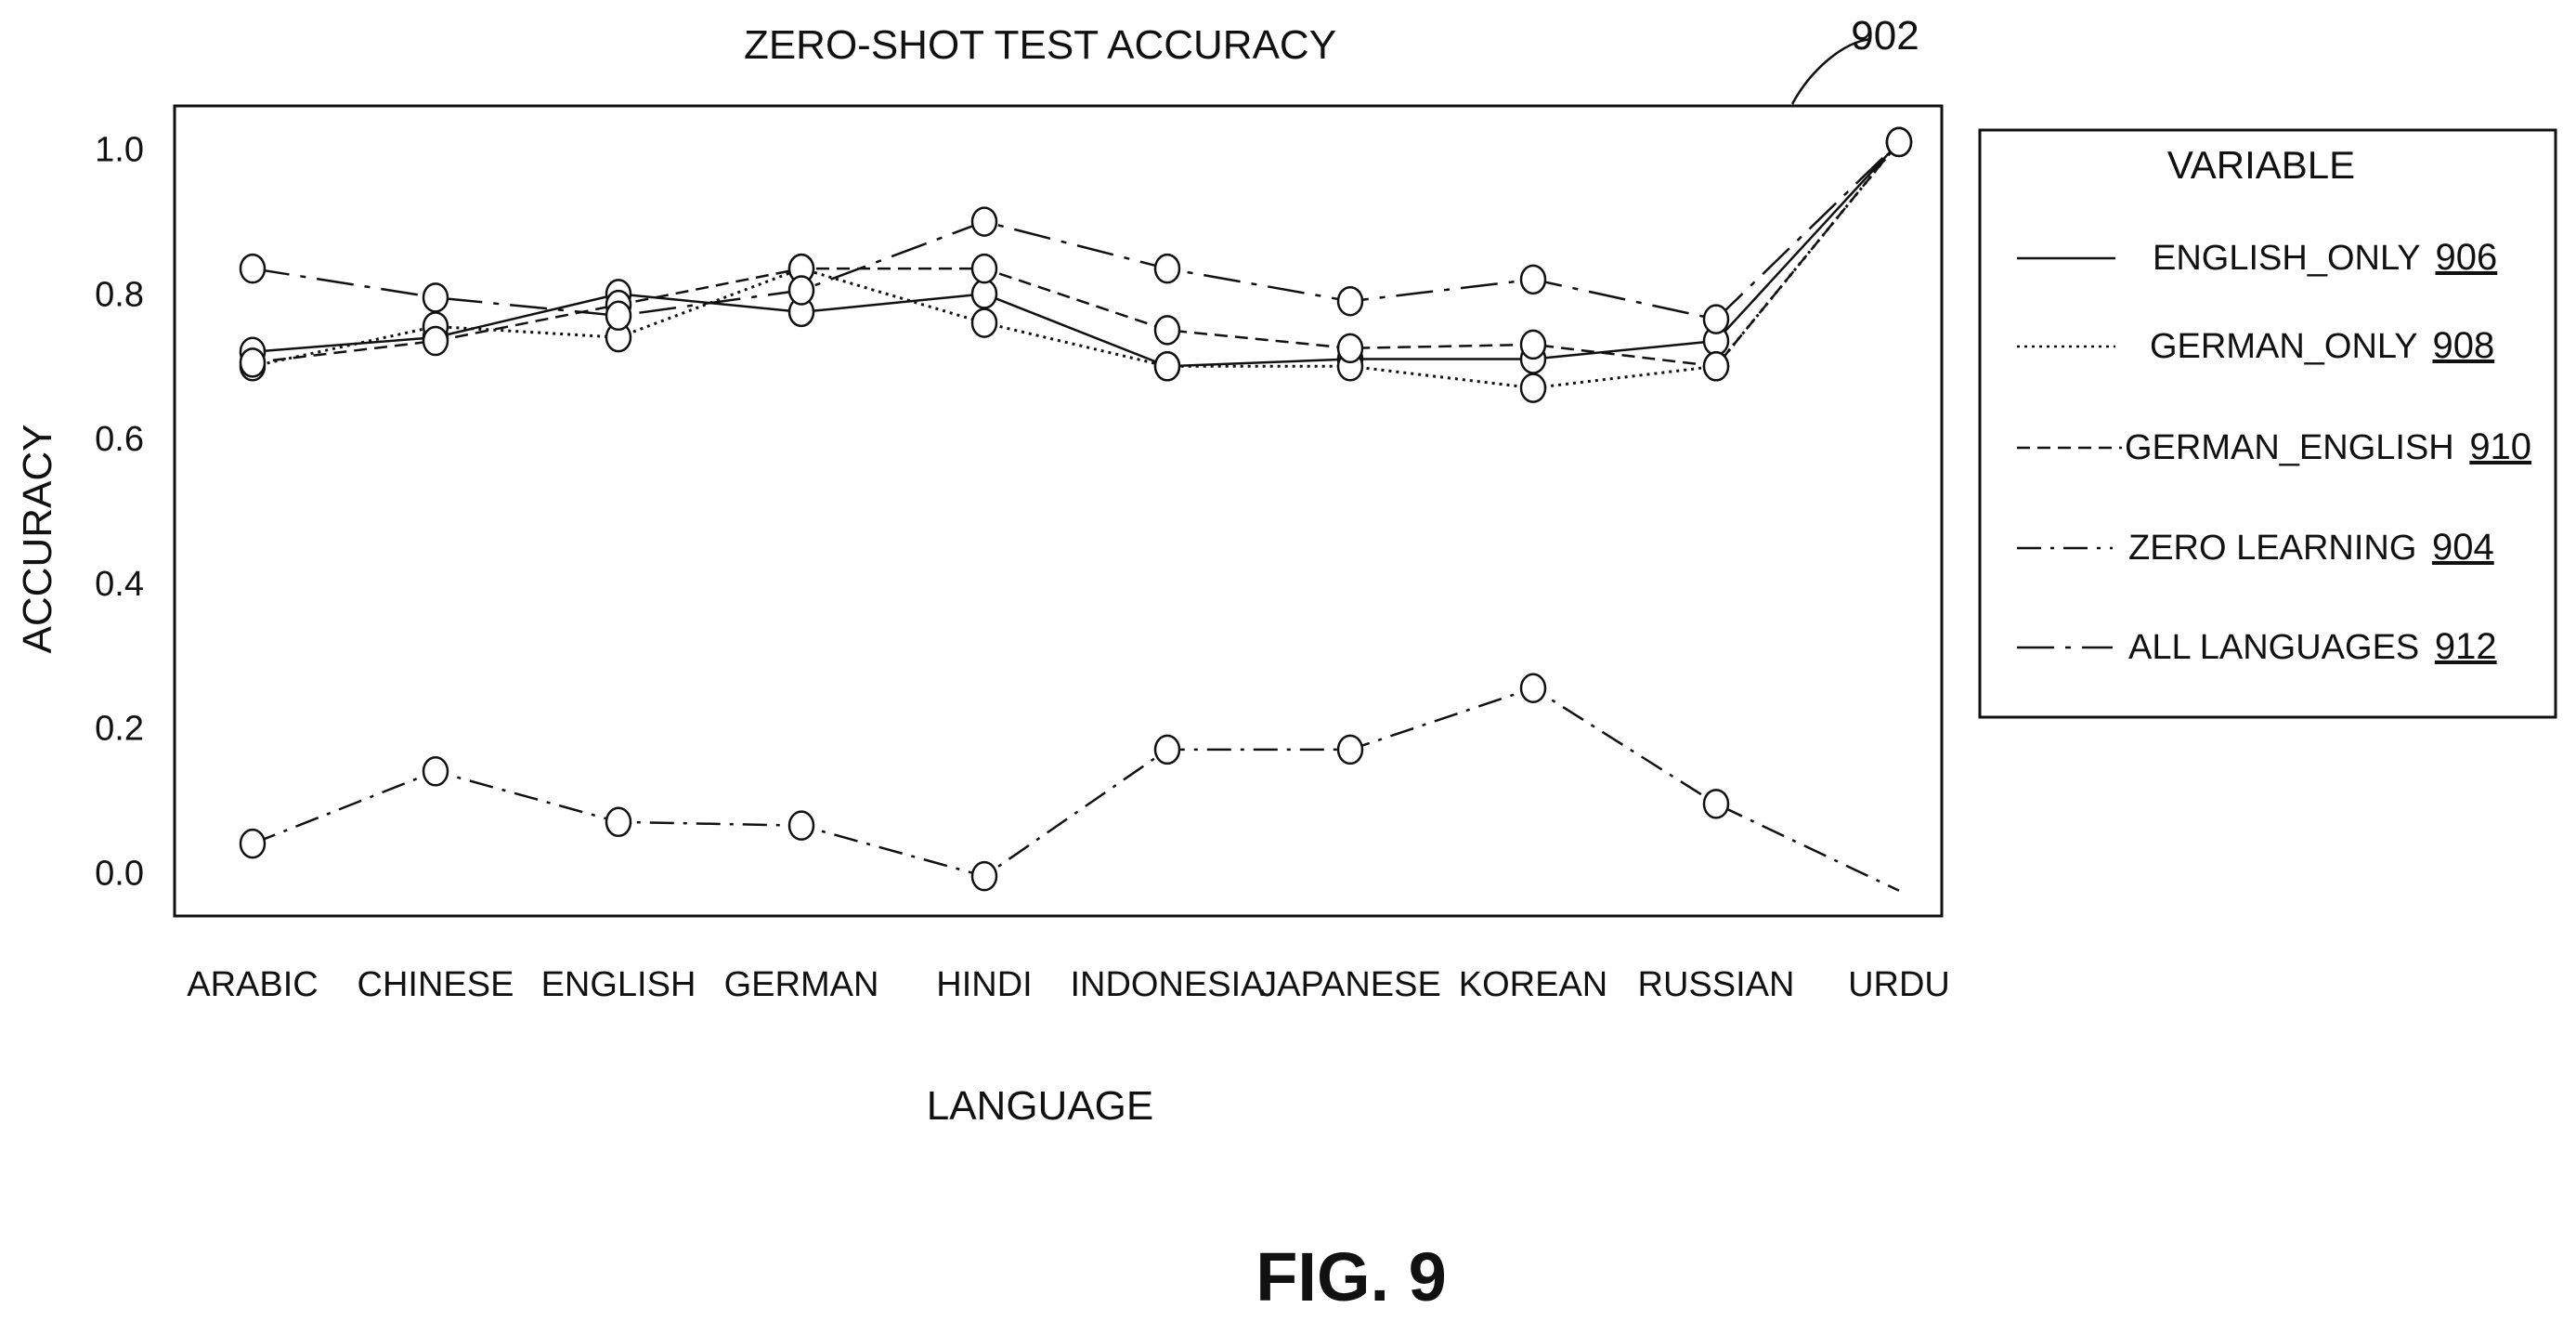 The image size is (2576, 1321). What do you see at coordinates (1716, 984) in the screenshot?
I see `x-tick-label: RUSSIAN` at bounding box center [1716, 984].